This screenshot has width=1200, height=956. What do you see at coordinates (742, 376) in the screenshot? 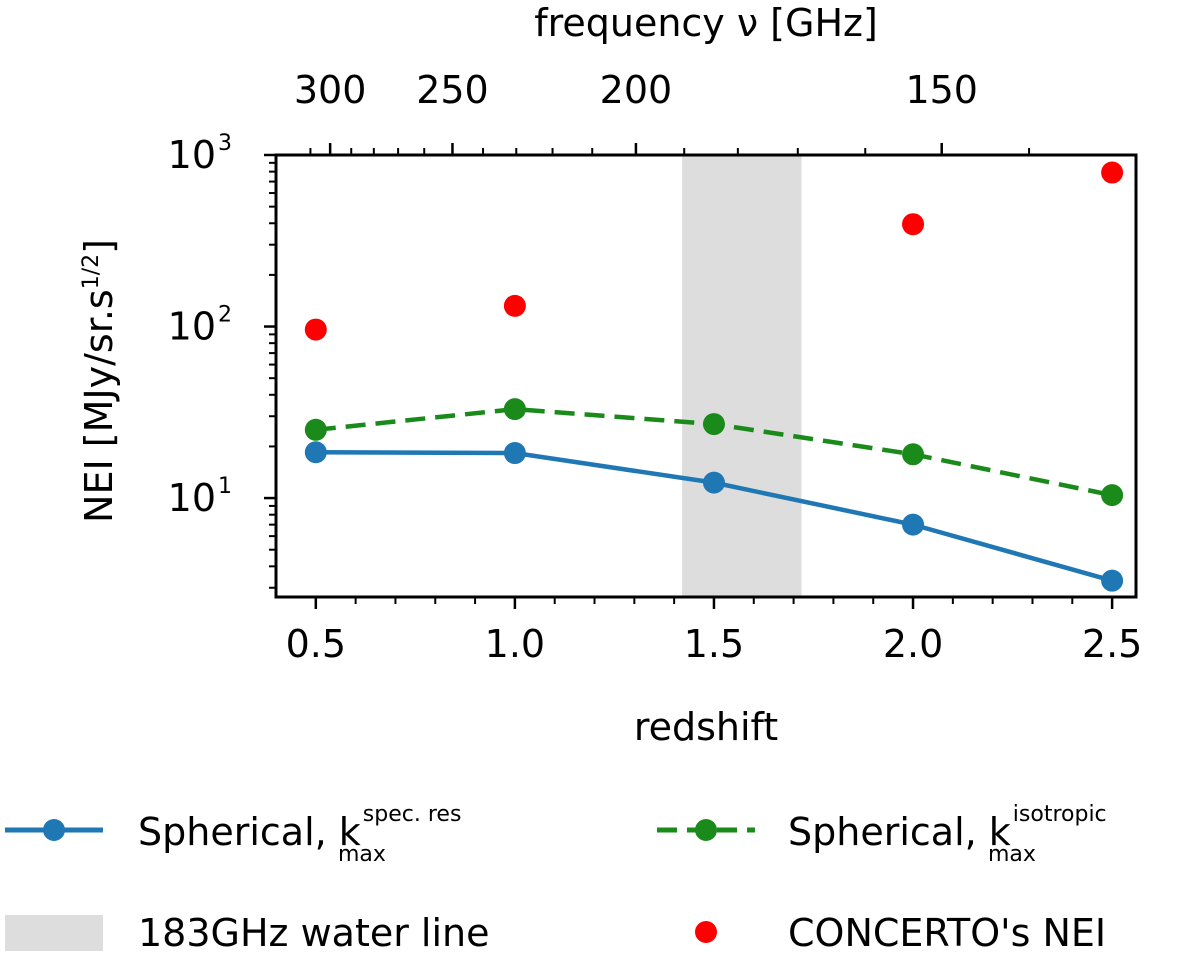
I see `water-line-band` at bounding box center [742, 376].